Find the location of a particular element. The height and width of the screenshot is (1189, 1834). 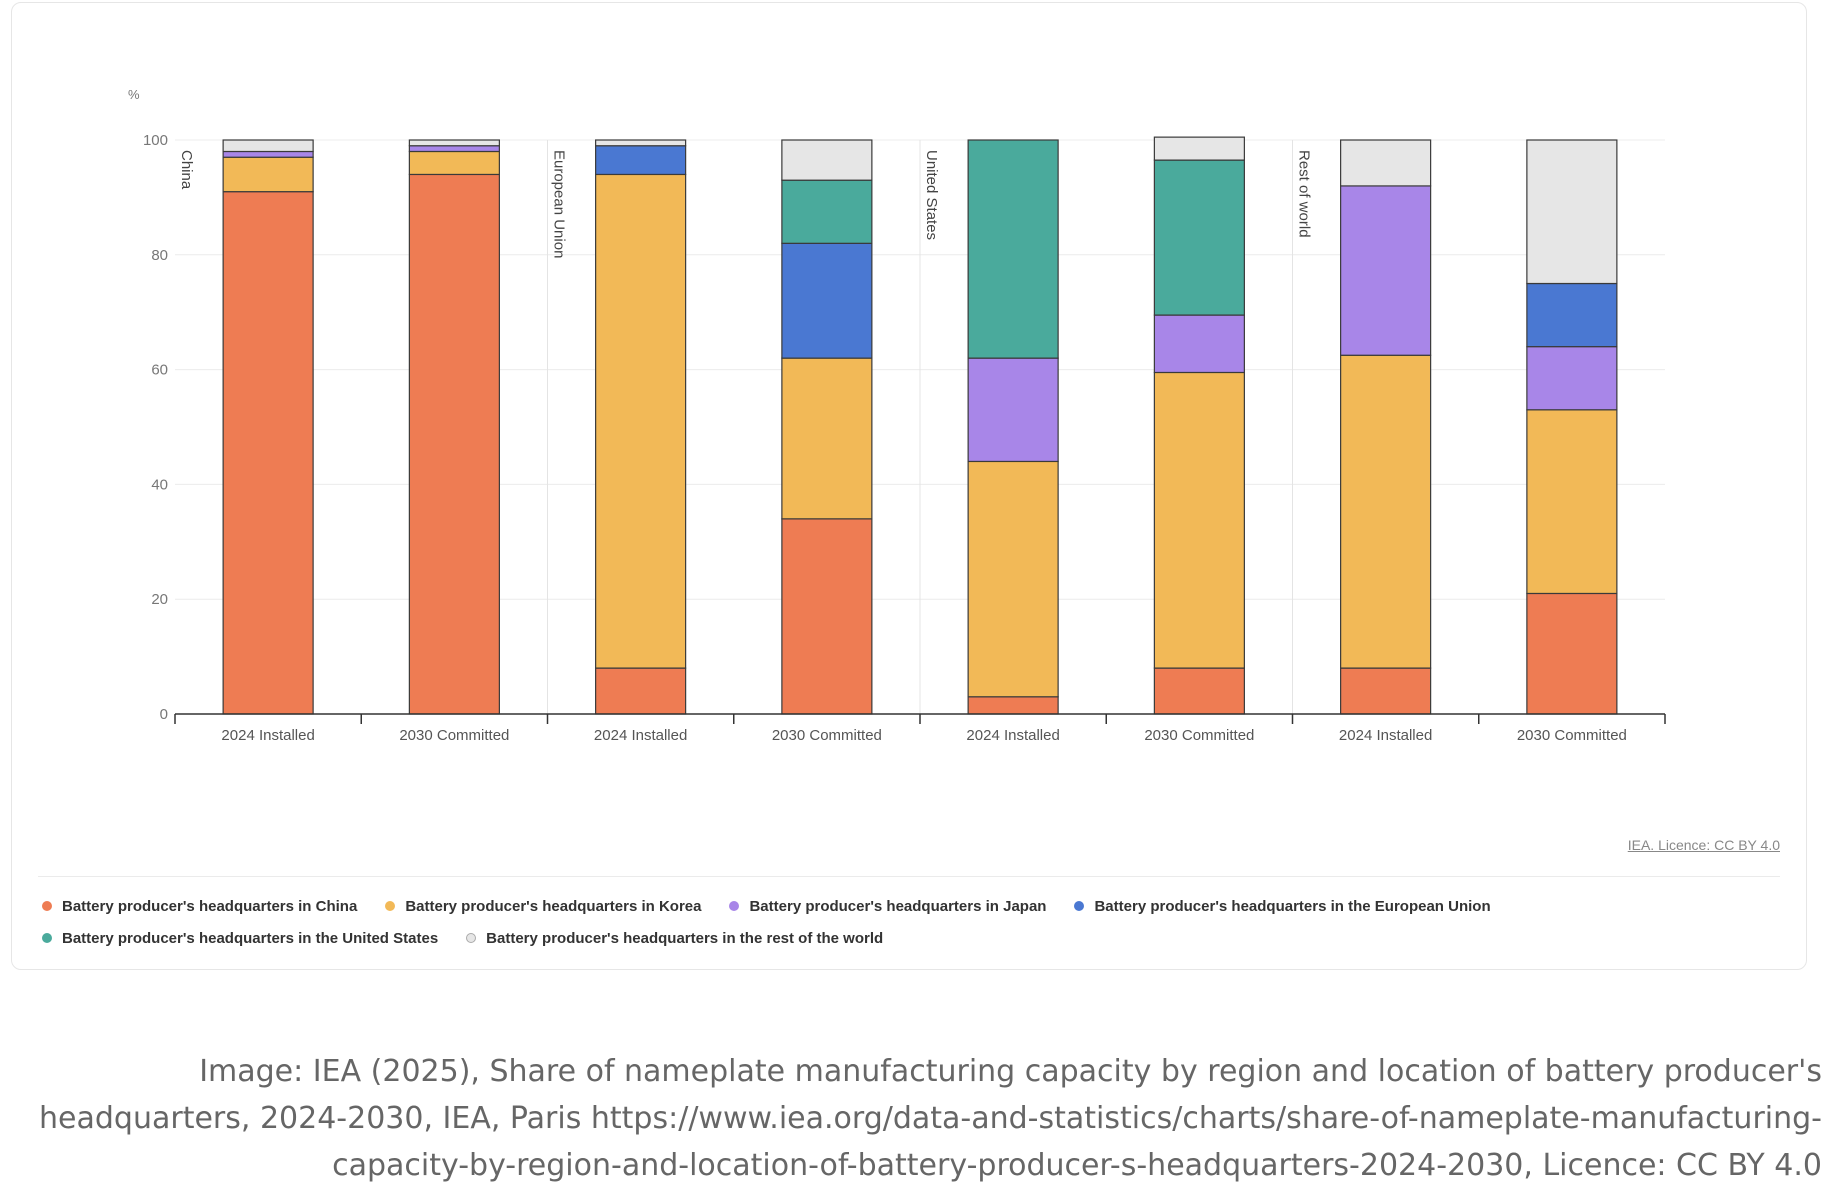

group-label: European Union is located at coordinates (559, 204).